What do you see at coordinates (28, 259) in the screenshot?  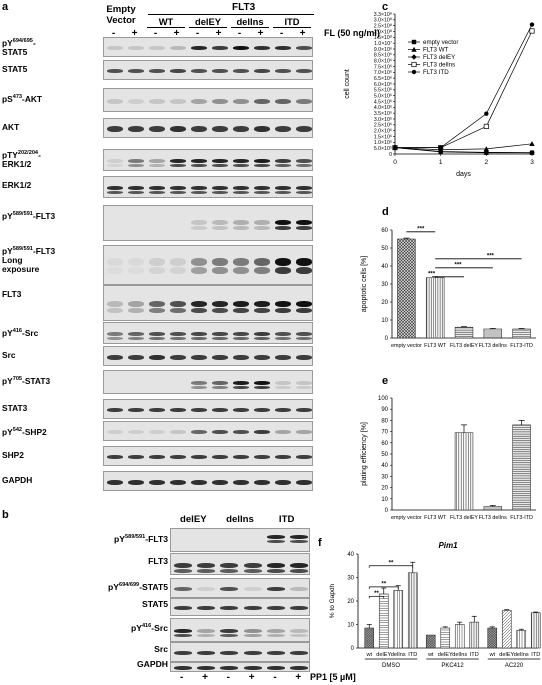 I see `blot-label: pY589/591-FLT3 Long exposure` at bounding box center [28, 259].